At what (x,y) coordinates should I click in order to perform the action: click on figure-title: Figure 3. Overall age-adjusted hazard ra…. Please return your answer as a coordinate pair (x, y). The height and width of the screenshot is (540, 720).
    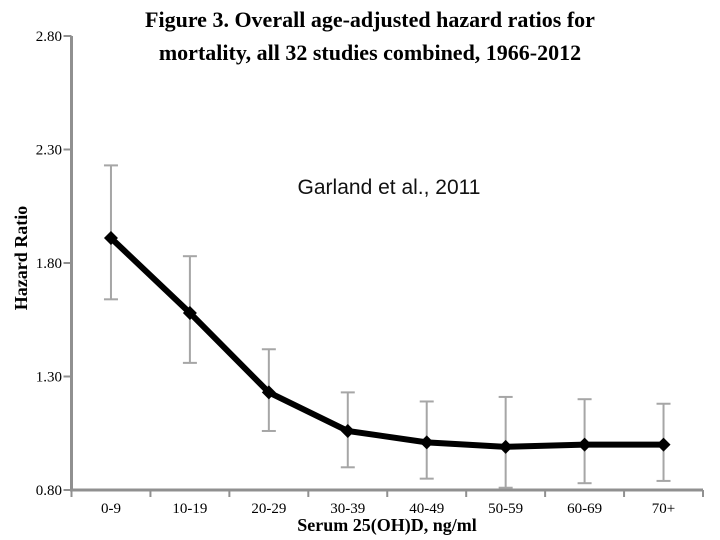
    Looking at the image, I should click on (370, 36).